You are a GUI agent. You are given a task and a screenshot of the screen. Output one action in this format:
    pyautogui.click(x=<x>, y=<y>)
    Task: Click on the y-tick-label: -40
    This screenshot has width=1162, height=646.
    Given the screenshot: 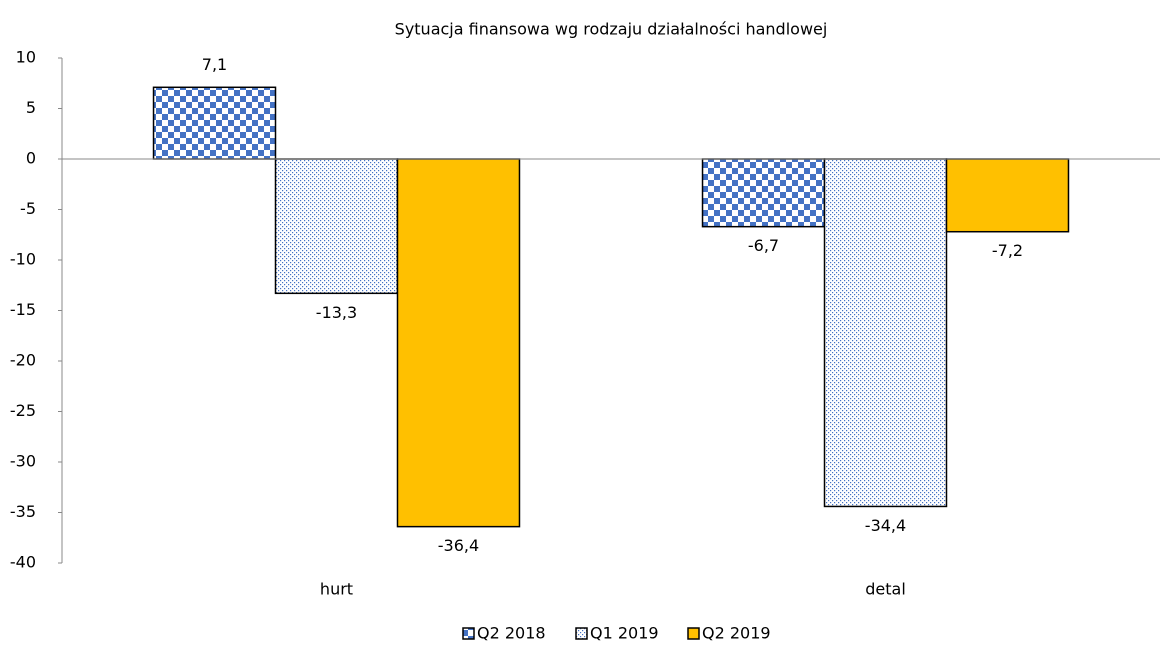 What is the action you would take?
    pyautogui.click(x=23, y=562)
    